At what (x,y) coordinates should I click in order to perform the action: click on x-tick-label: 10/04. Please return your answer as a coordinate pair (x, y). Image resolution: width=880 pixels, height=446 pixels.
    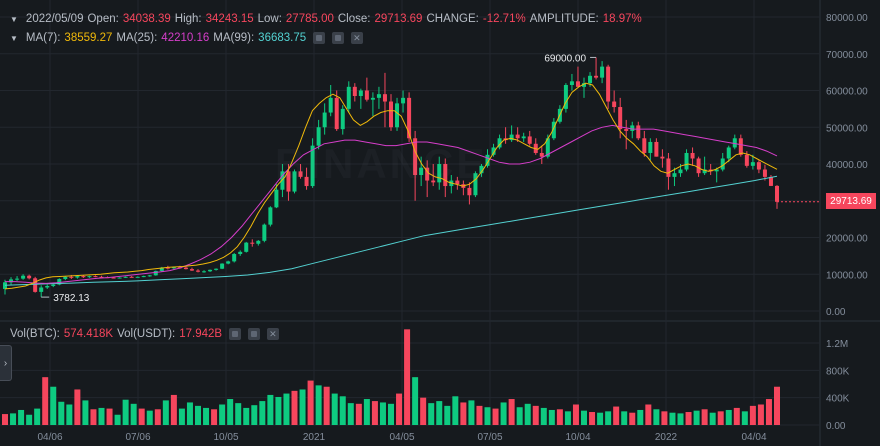
    Looking at the image, I should click on (577, 437).